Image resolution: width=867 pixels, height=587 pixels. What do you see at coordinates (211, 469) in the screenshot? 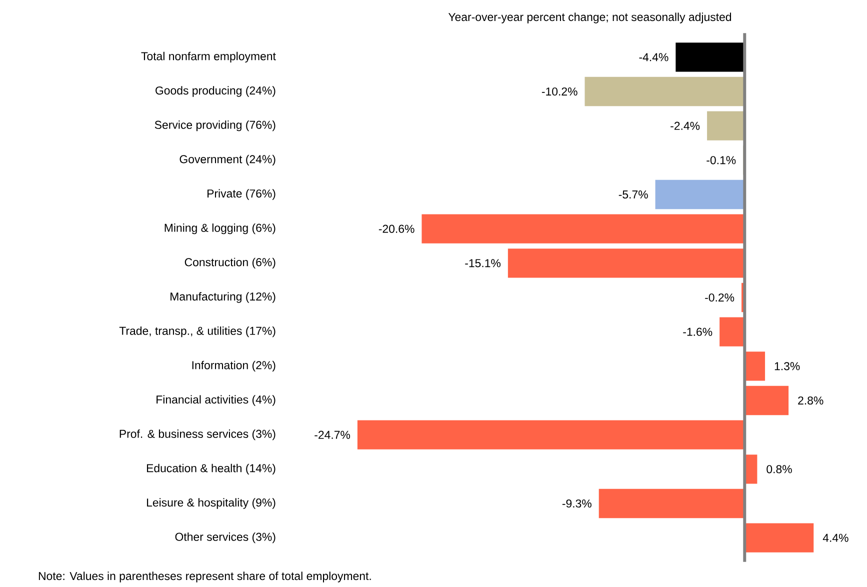
I see `y-tick-label: Education & health (14%)` at bounding box center [211, 469].